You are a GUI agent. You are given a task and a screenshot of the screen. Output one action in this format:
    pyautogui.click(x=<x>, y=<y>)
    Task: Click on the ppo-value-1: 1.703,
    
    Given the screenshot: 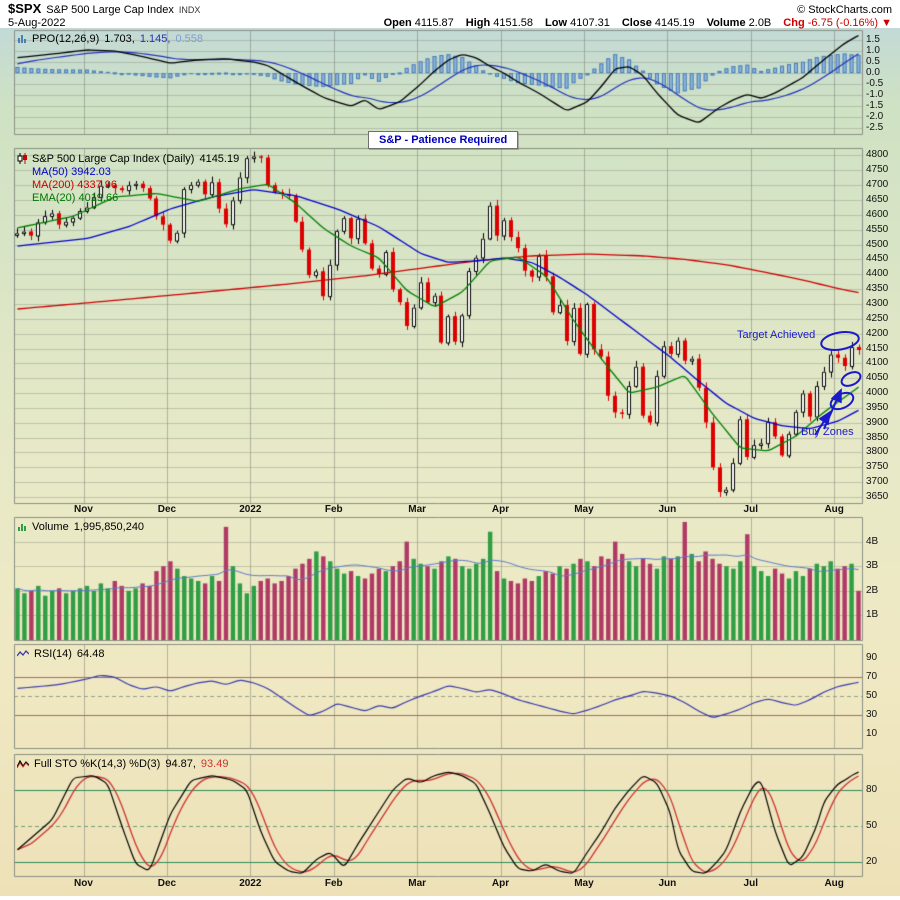 What is the action you would take?
    pyautogui.click(x=119, y=39)
    